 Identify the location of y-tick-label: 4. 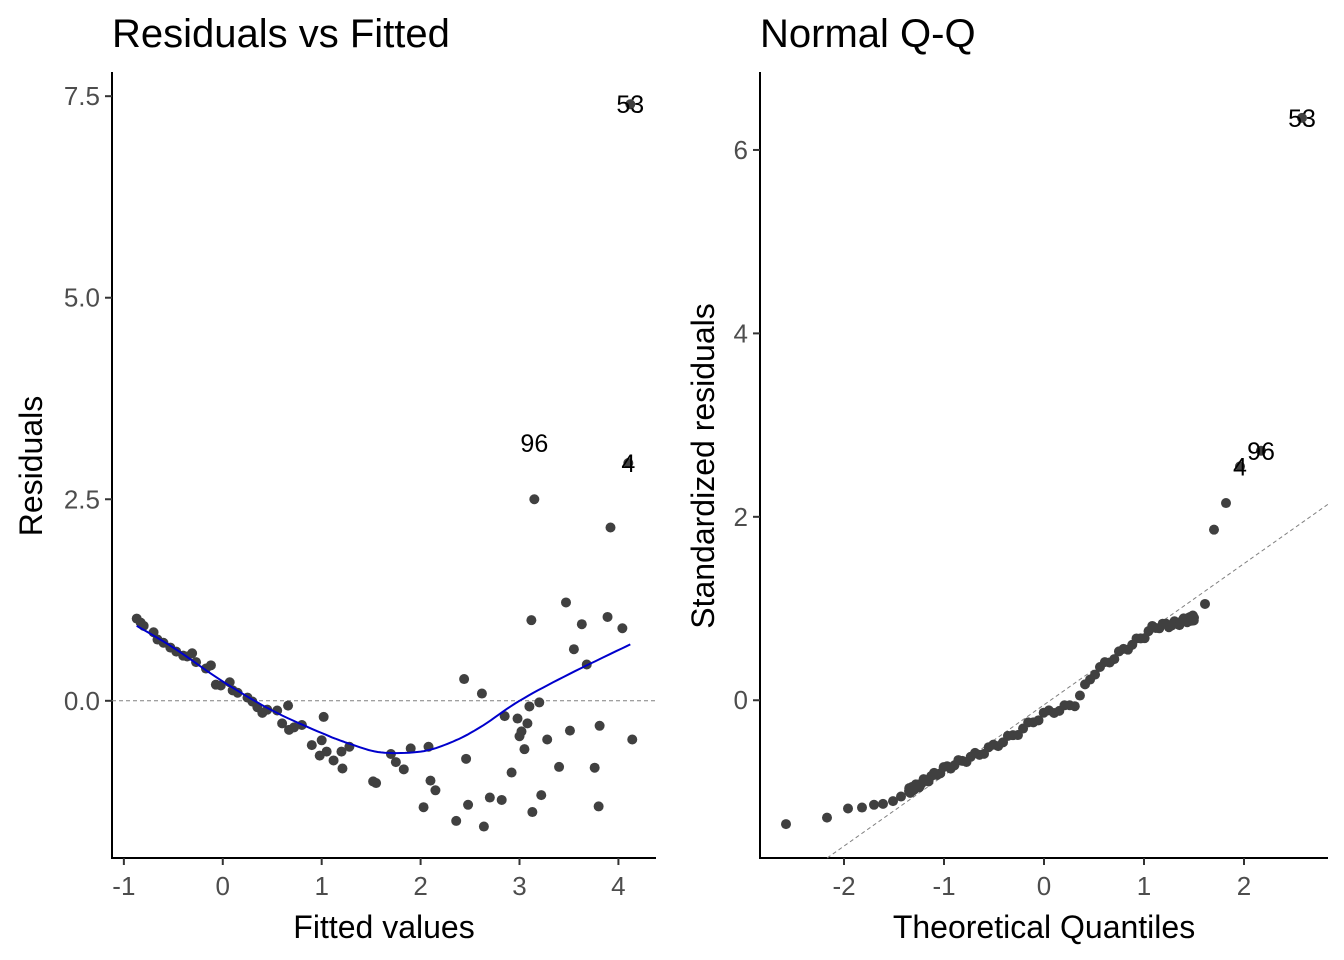
(741, 333).